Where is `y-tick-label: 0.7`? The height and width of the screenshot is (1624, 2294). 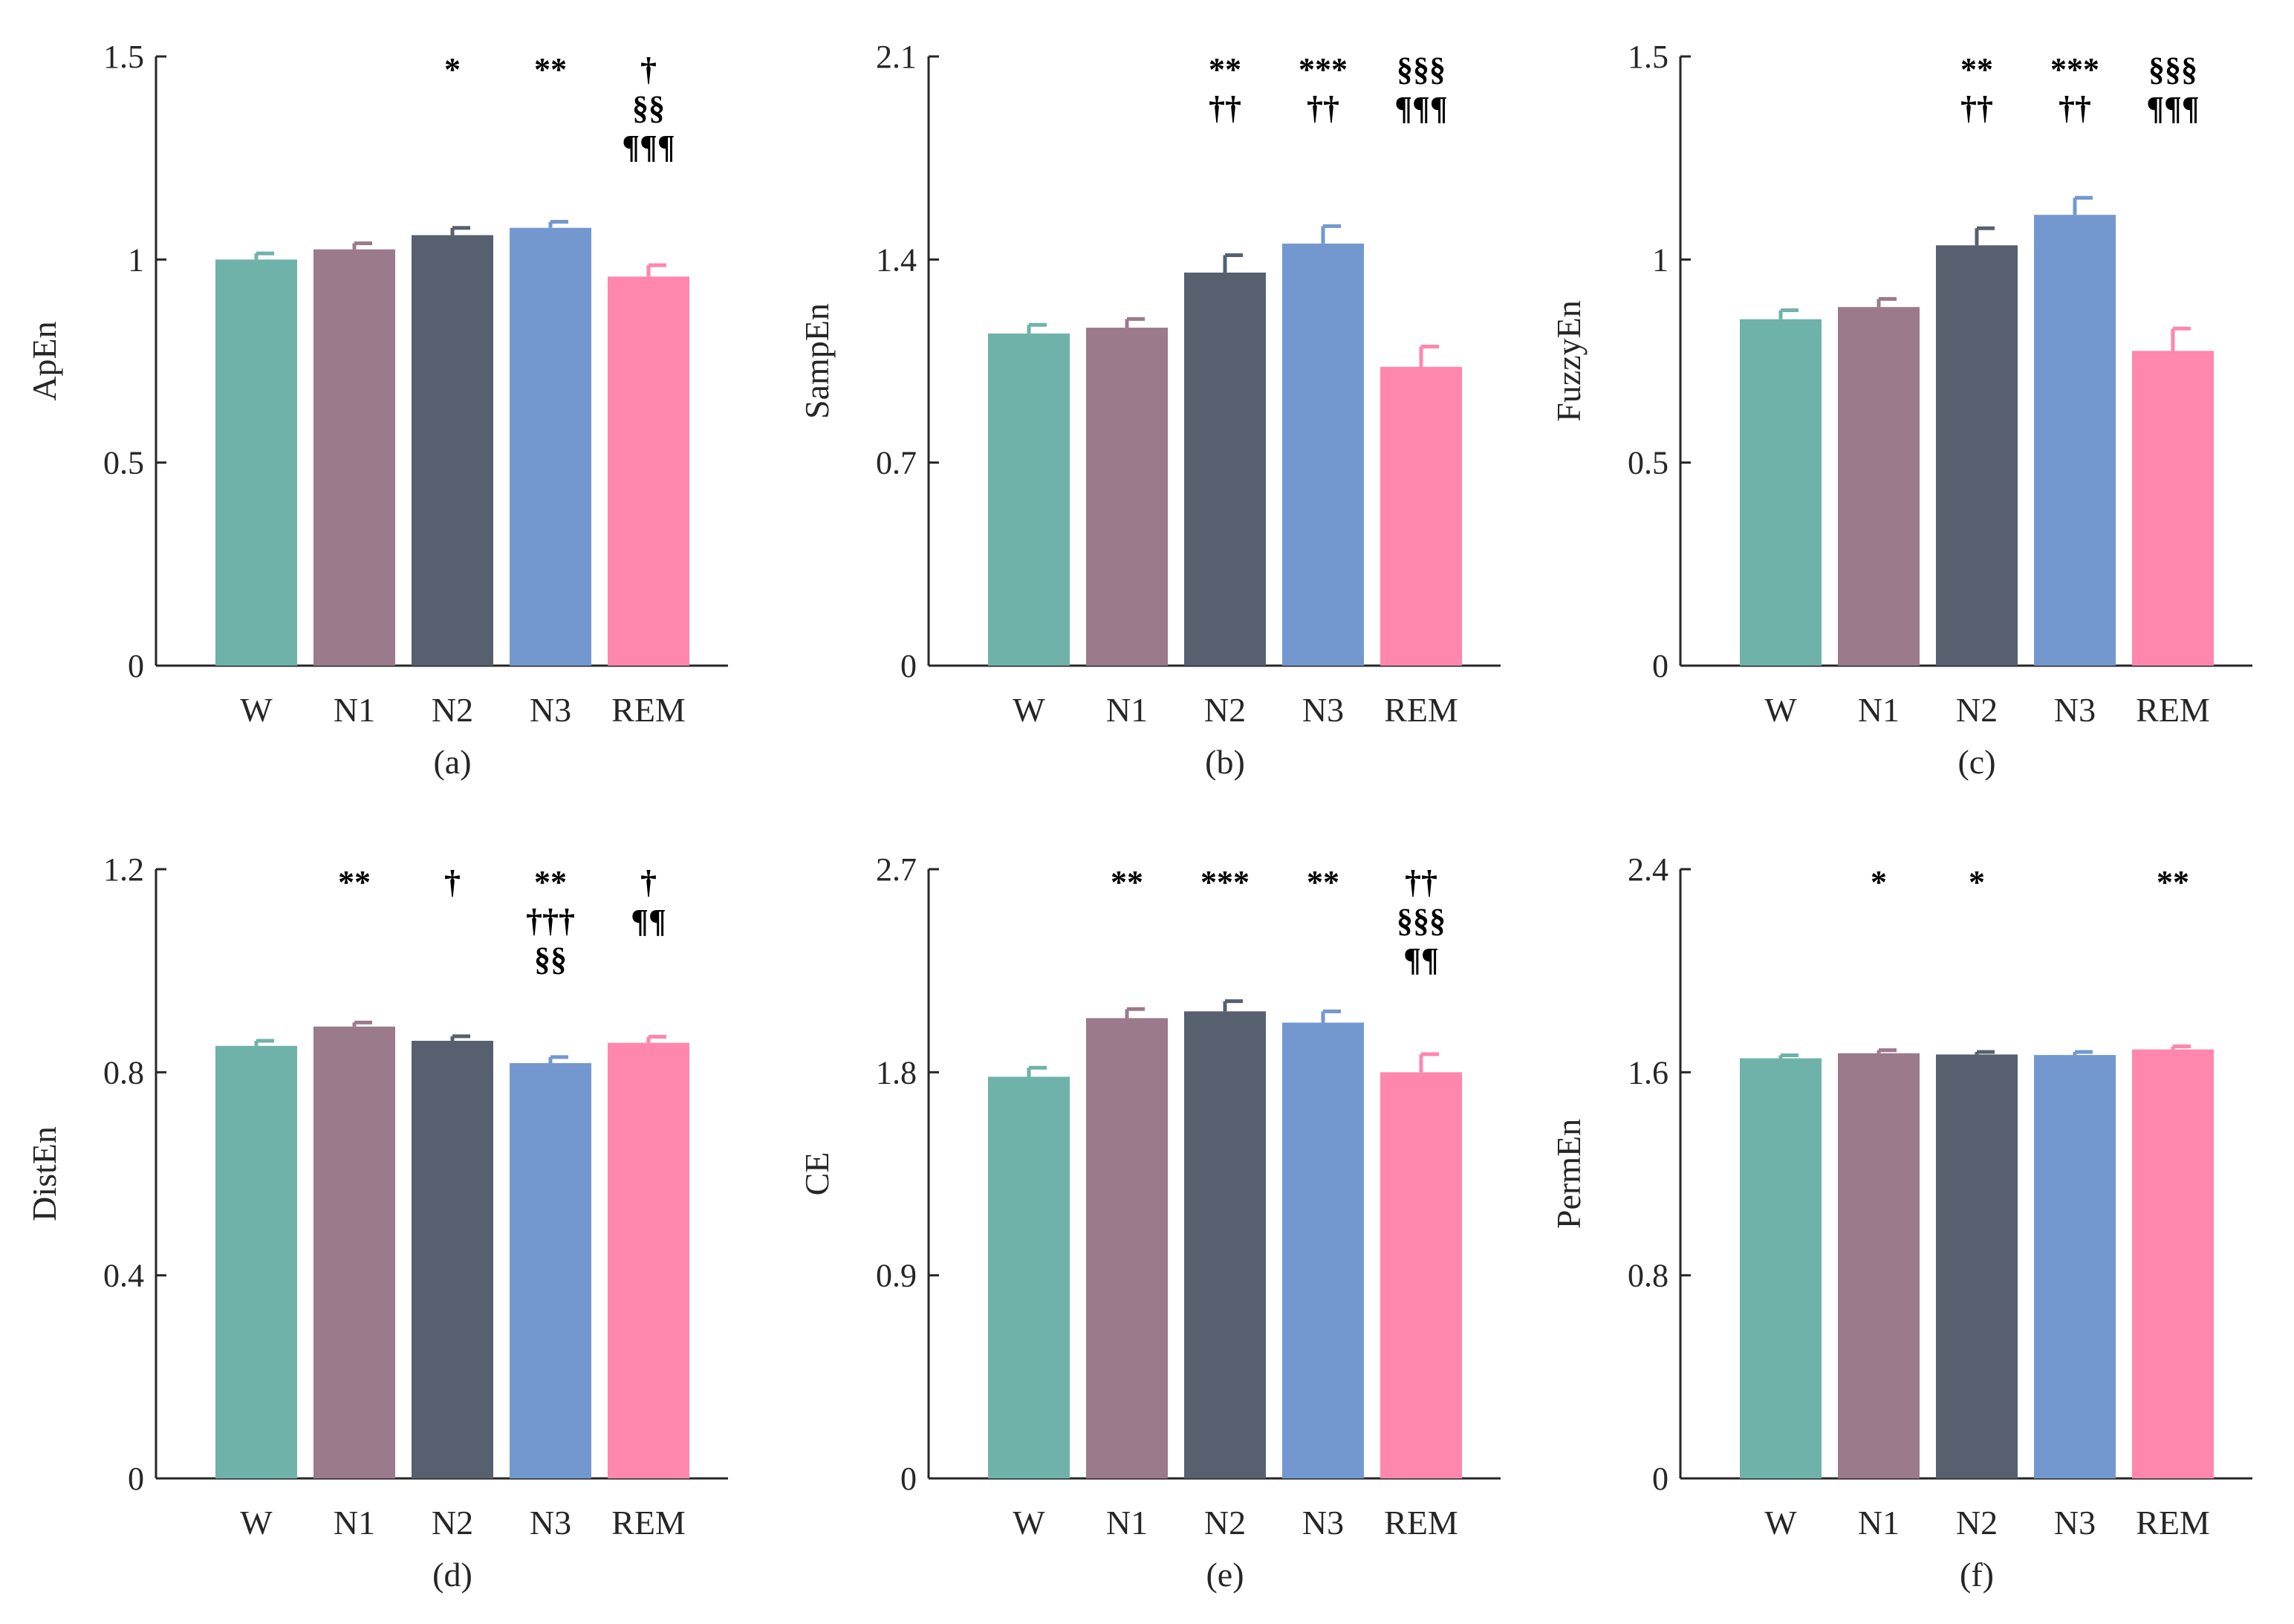
y-tick-label: 0.7 is located at coordinates (896, 463).